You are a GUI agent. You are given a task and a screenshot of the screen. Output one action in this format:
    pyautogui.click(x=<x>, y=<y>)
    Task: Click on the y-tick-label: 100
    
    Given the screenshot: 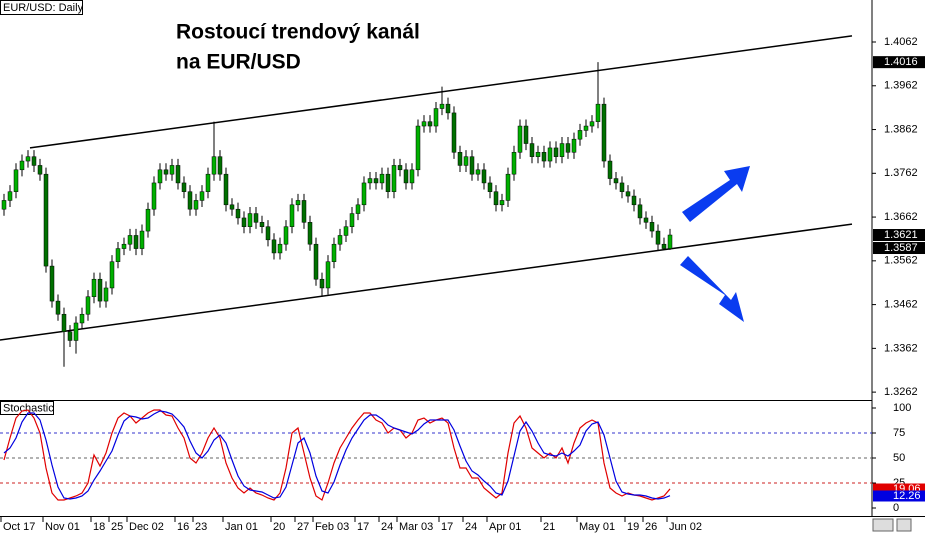 What is the action you would take?
    pyautogui.click(x=902, y=408)
    